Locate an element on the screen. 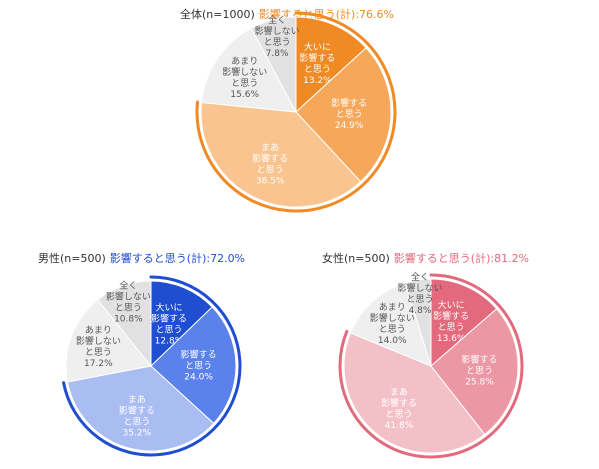  chart-title-text: 男性(n=500) is located at coordinates (72, 258).